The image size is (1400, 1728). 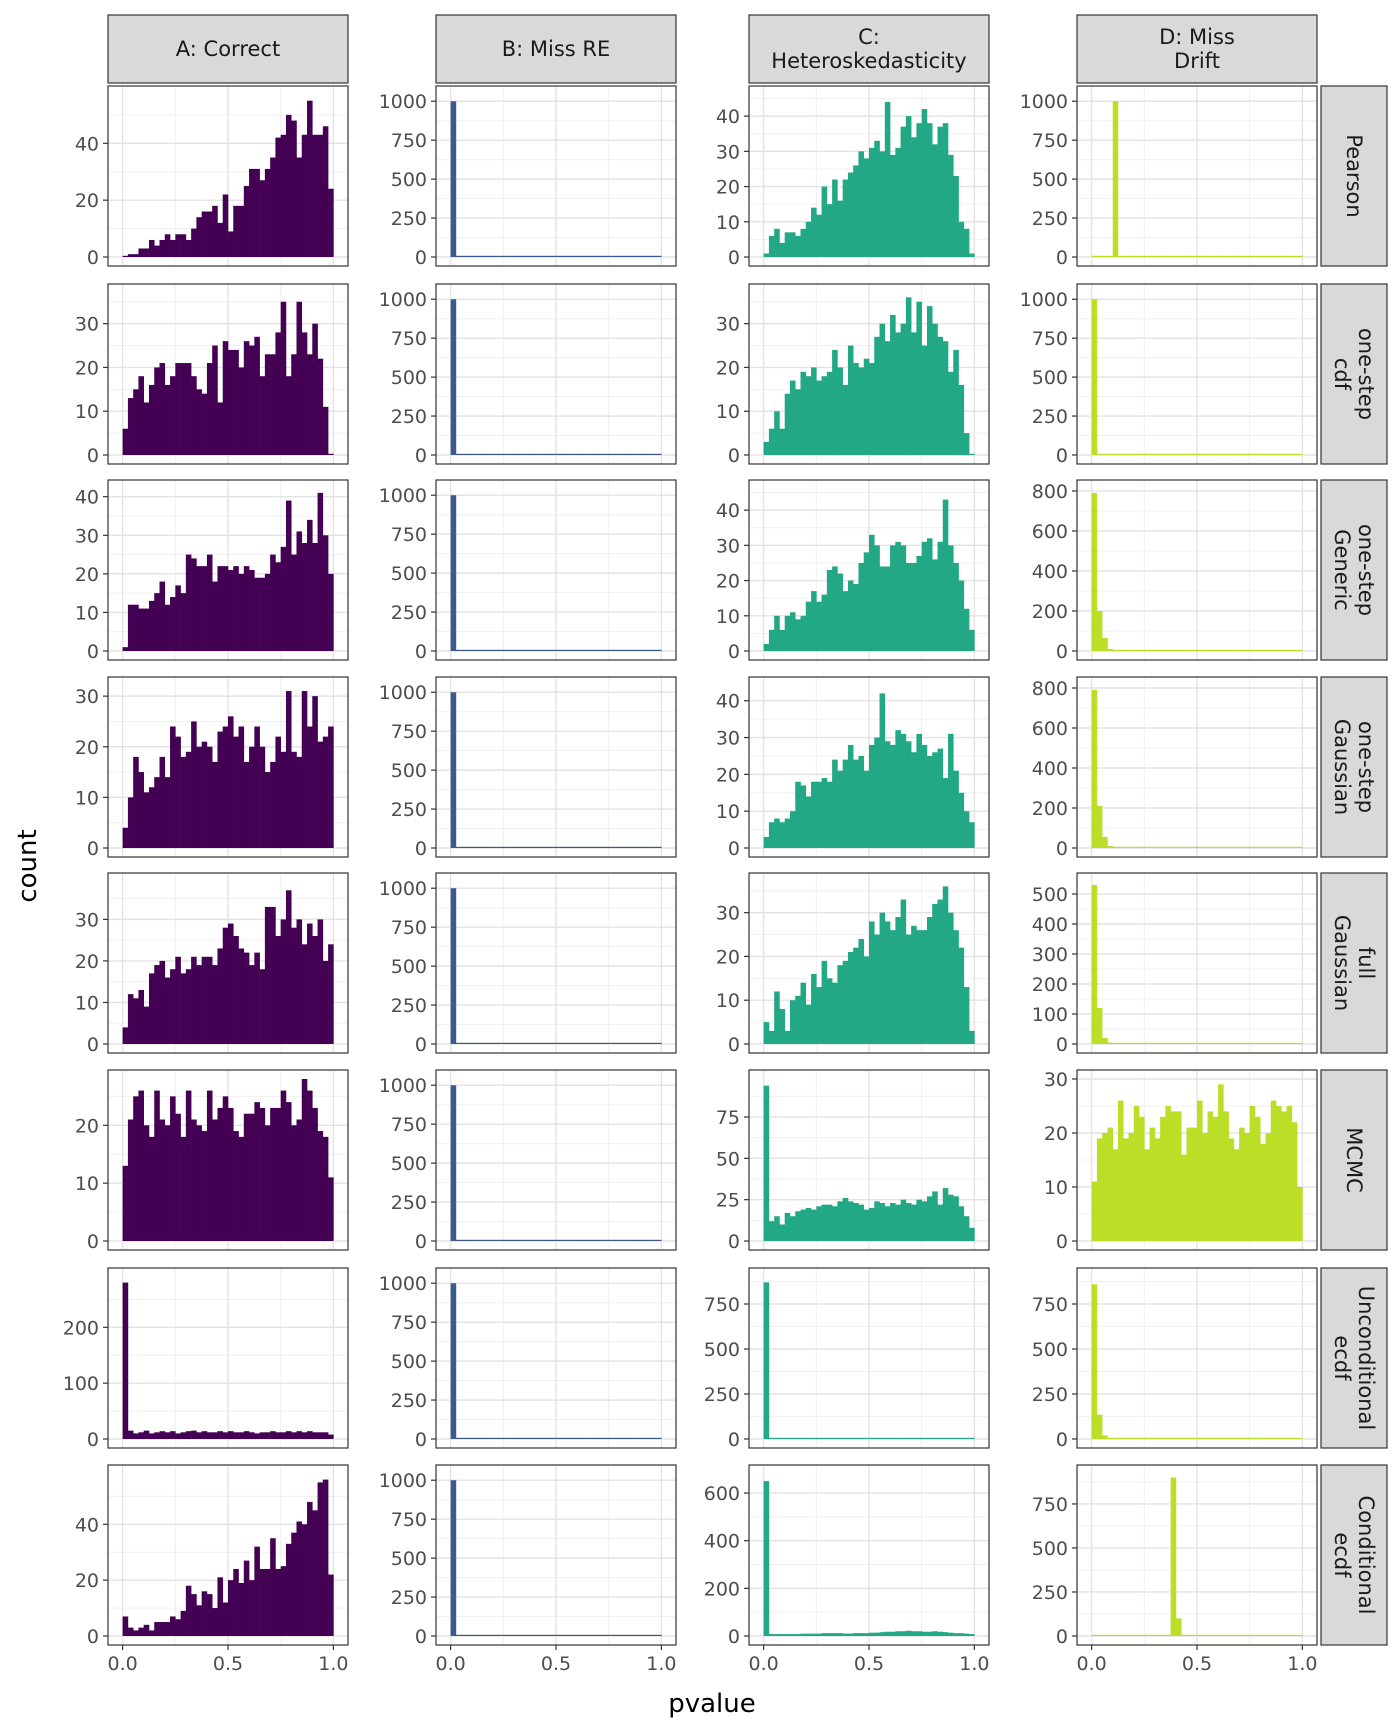 What do you see at coordinates (1050, 925) in the screenshot?
I see `y-tick-label: 400` at bounding box center [1050, 925].